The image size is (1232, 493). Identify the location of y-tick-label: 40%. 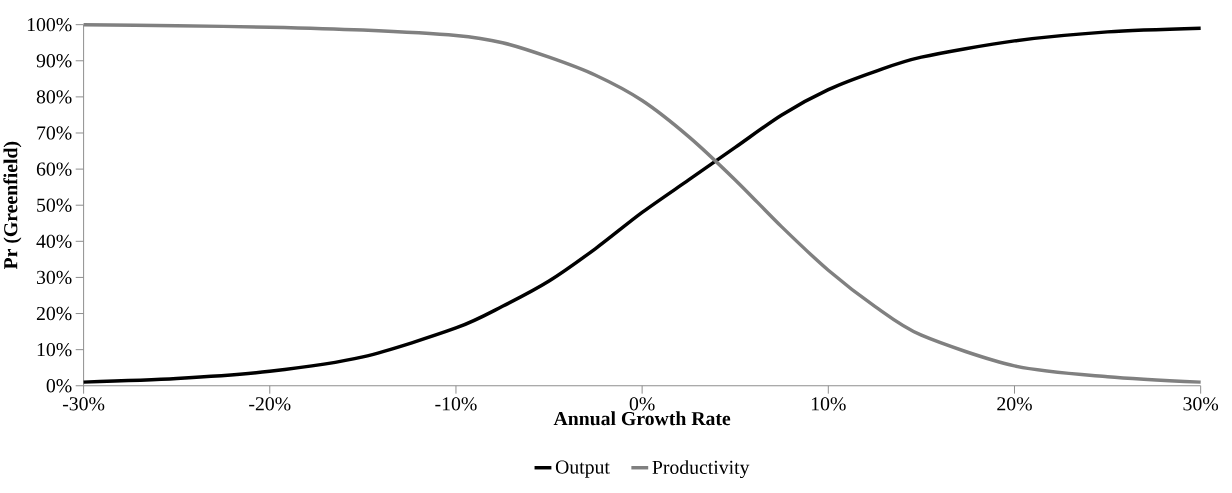
(54, 241).